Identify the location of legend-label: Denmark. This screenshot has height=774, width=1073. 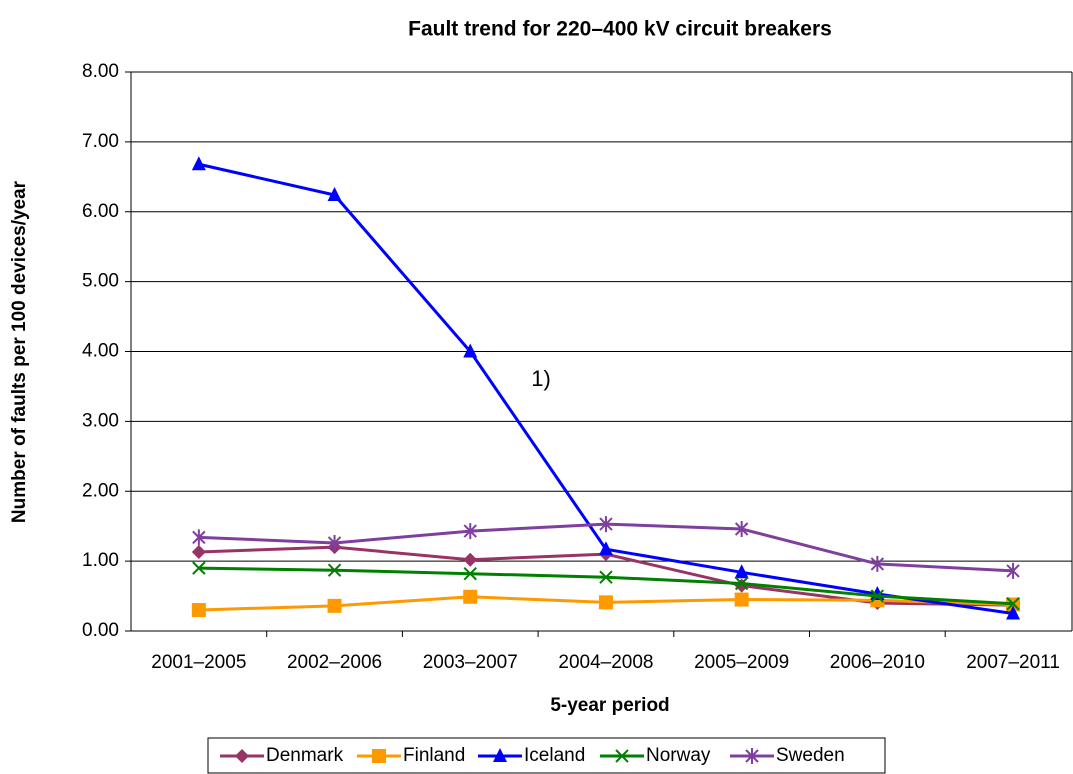
(305, 755).